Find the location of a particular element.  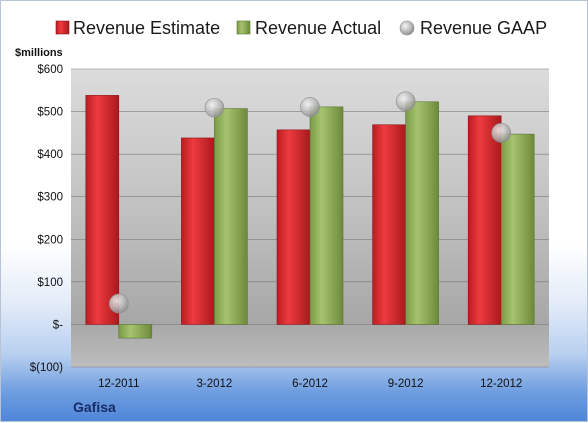

x-tick-label: 6-2012 is located at coordinates (310, 384).